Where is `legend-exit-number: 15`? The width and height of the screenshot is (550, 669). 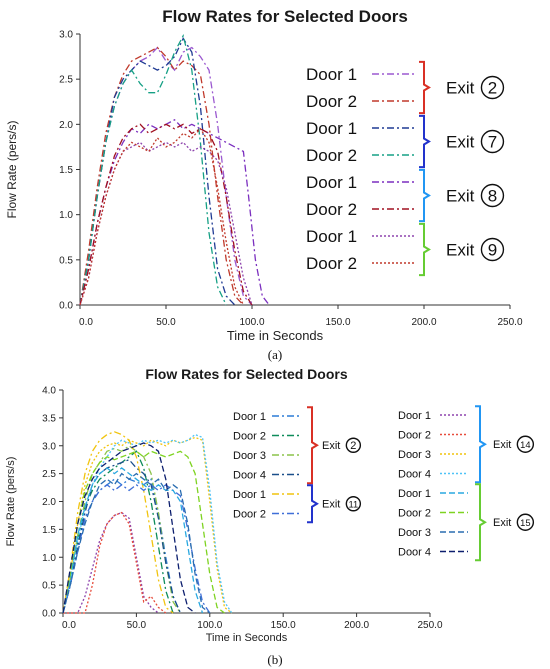
legend-exit-number: 15 is located at coordinates (525, 523).